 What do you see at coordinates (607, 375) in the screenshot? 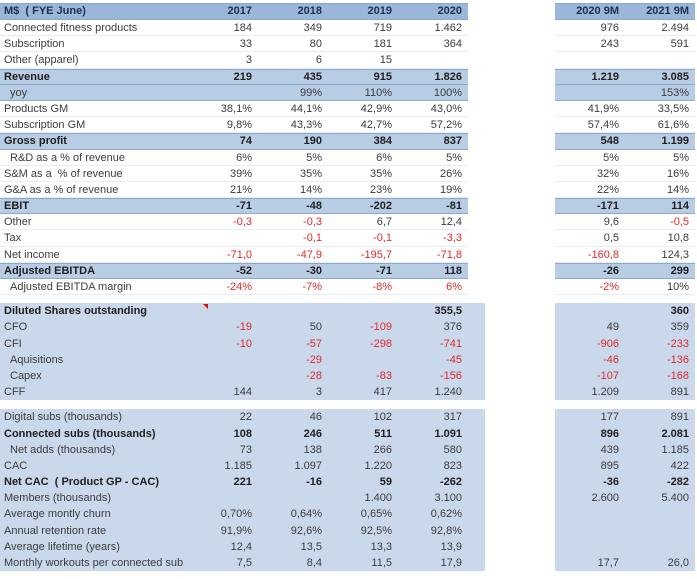
I see `cell: -107` at bounding box center [607, 375].